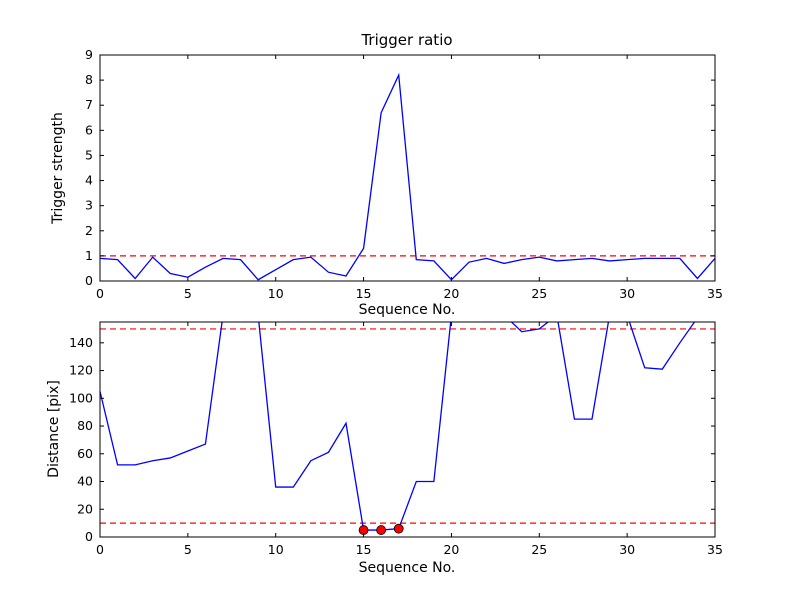  I want to click on y-tick-label: 80, so click(85, 425).